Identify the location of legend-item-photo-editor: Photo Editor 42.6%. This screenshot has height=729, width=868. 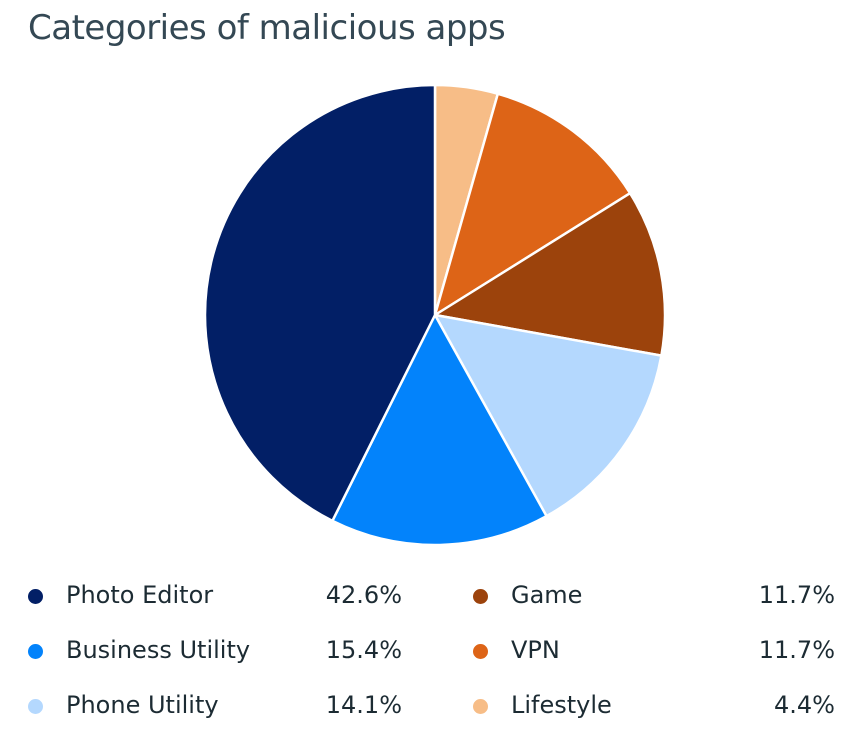
(215, 593).